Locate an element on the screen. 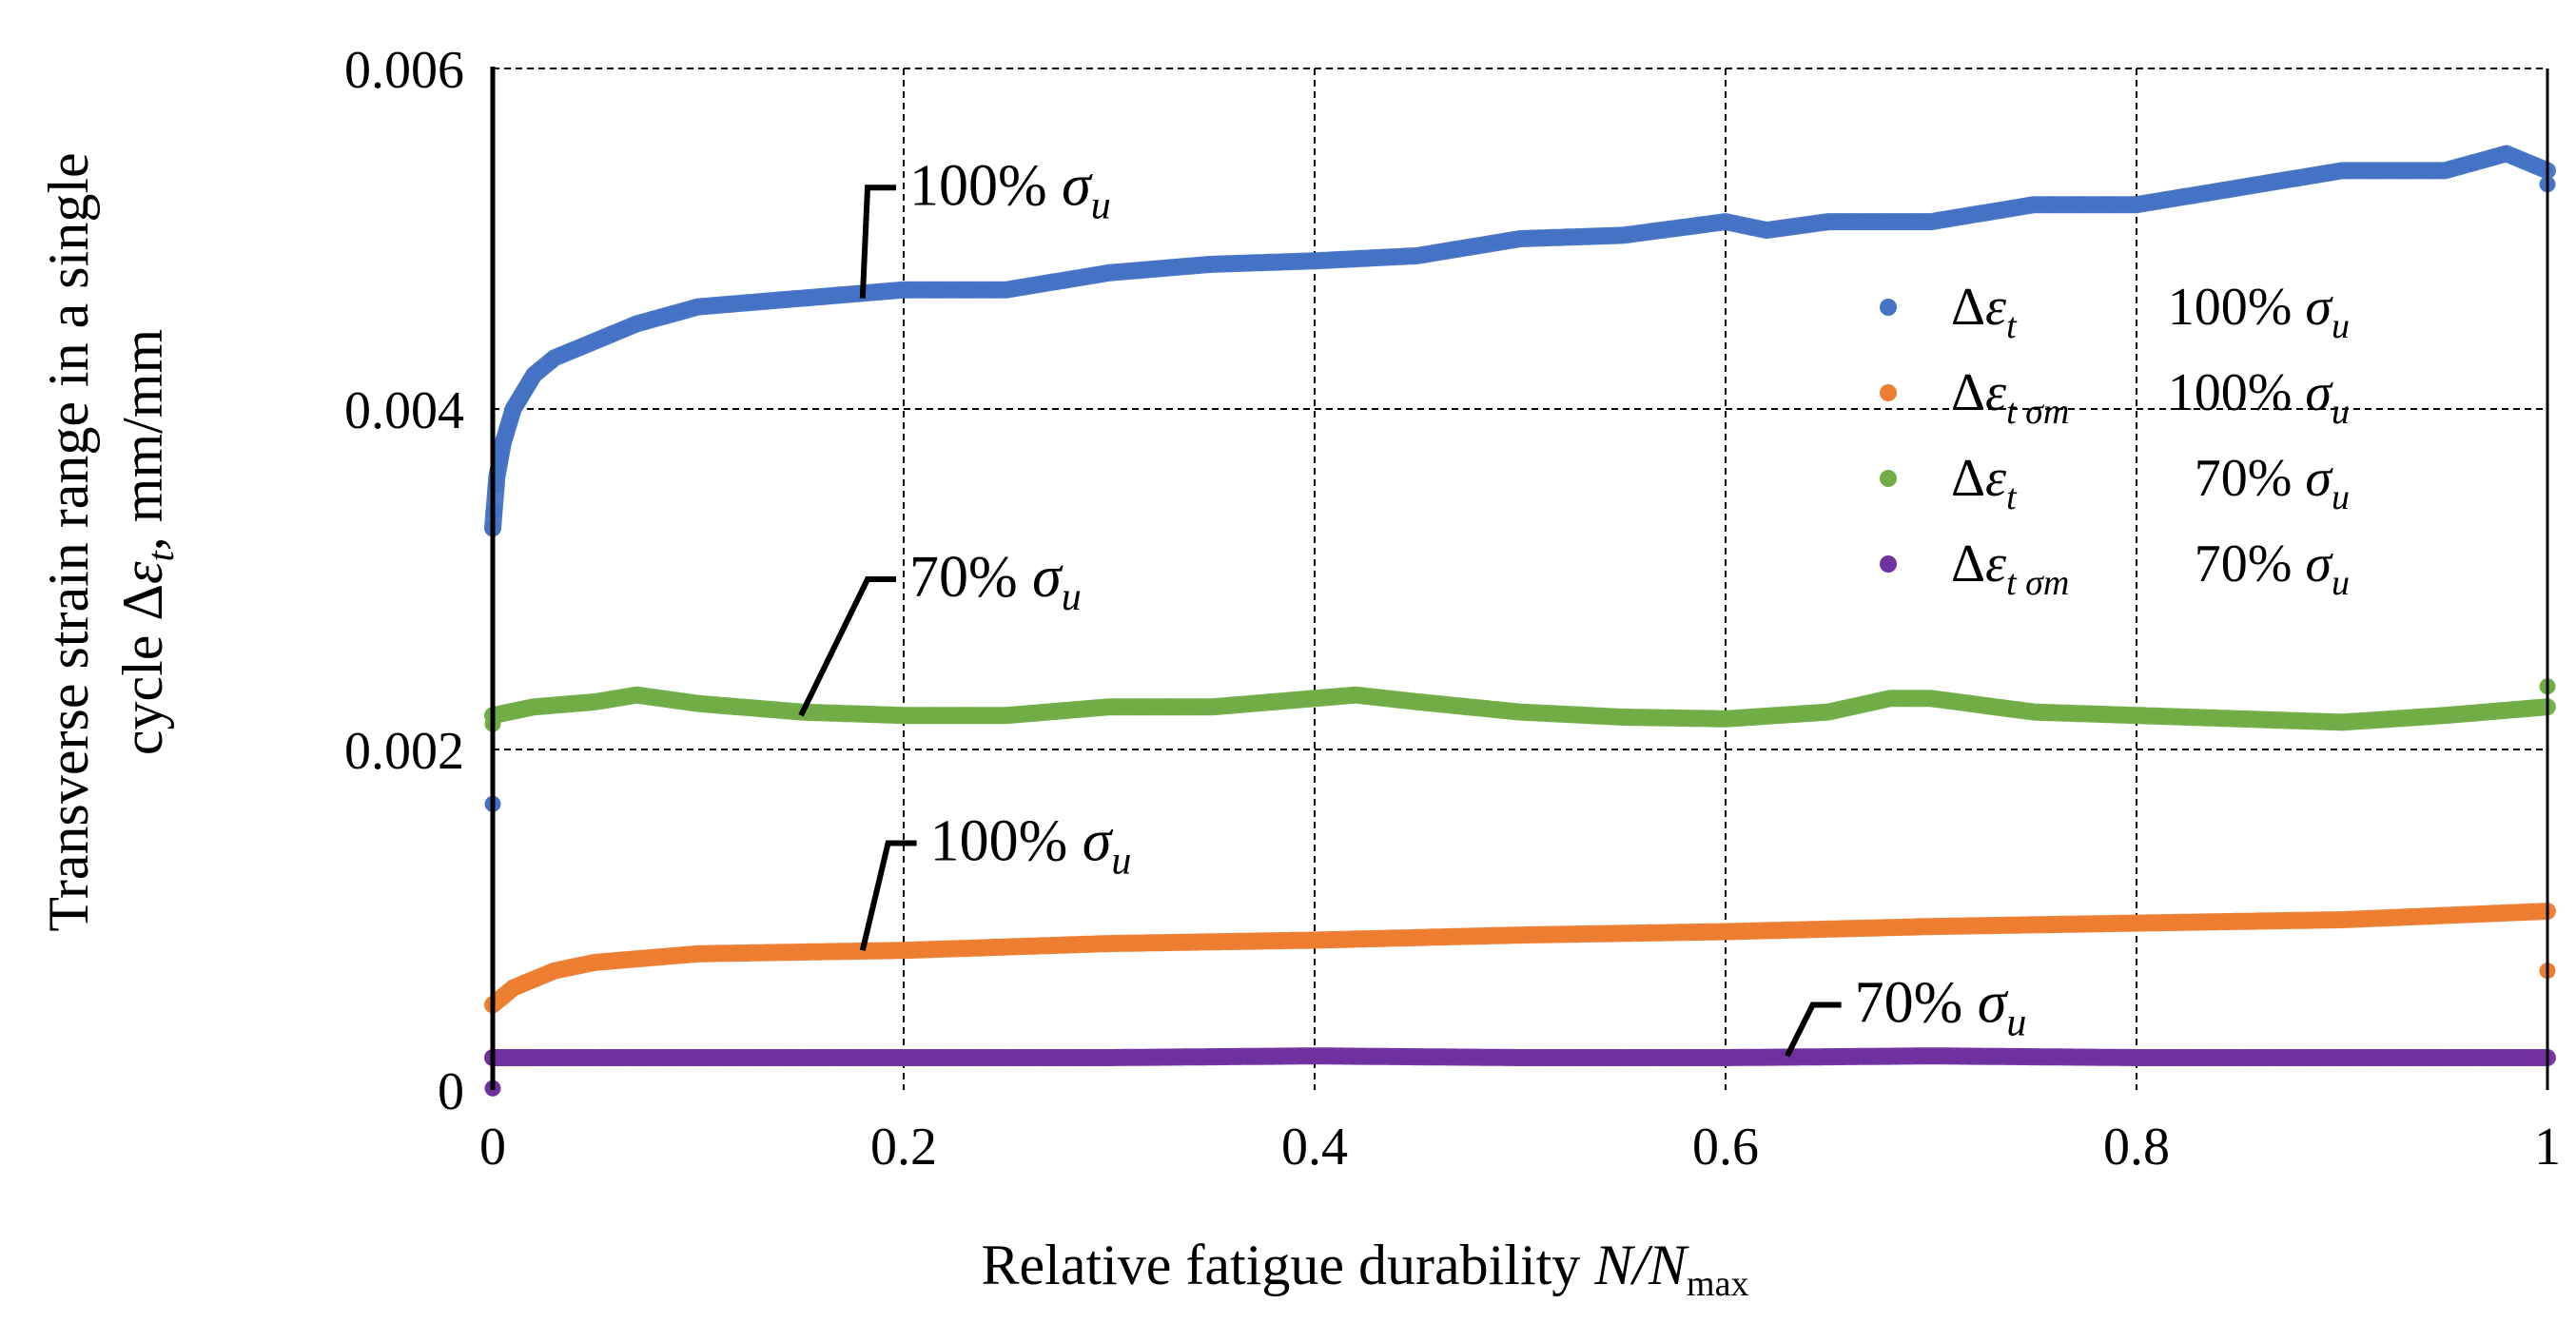 This screenshot has height=1323, width=2576. legend-entry-1: Δεt σm 100% σu is located at coordinates (2115, 397).